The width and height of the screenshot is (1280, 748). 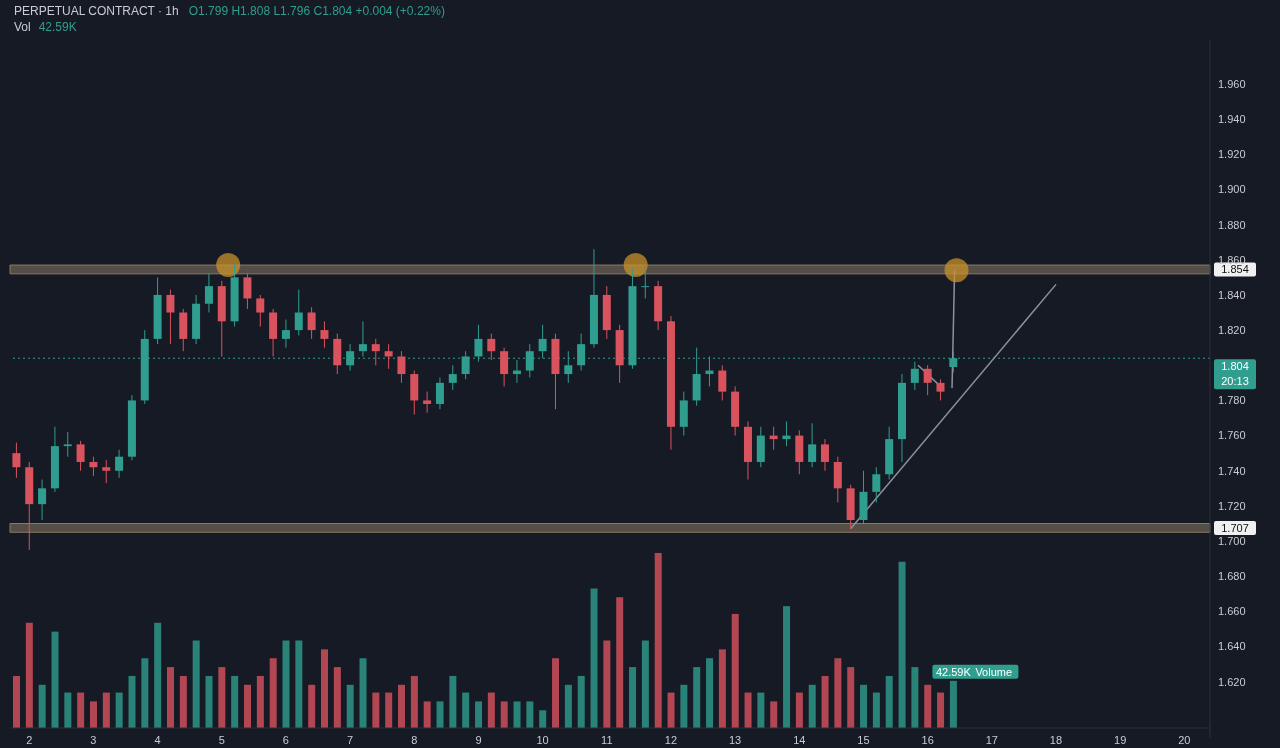 I want to click on y-tick-label: 1.700, so click(x=1232, y=540).